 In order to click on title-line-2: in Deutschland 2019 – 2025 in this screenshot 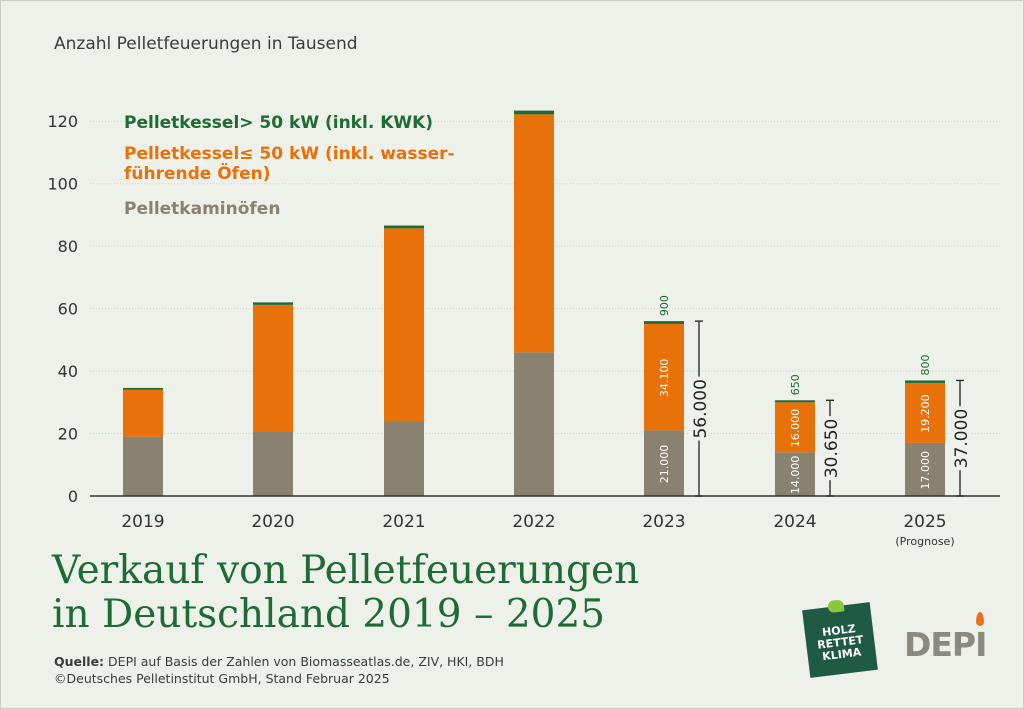, I will do `click(329, 614)`.